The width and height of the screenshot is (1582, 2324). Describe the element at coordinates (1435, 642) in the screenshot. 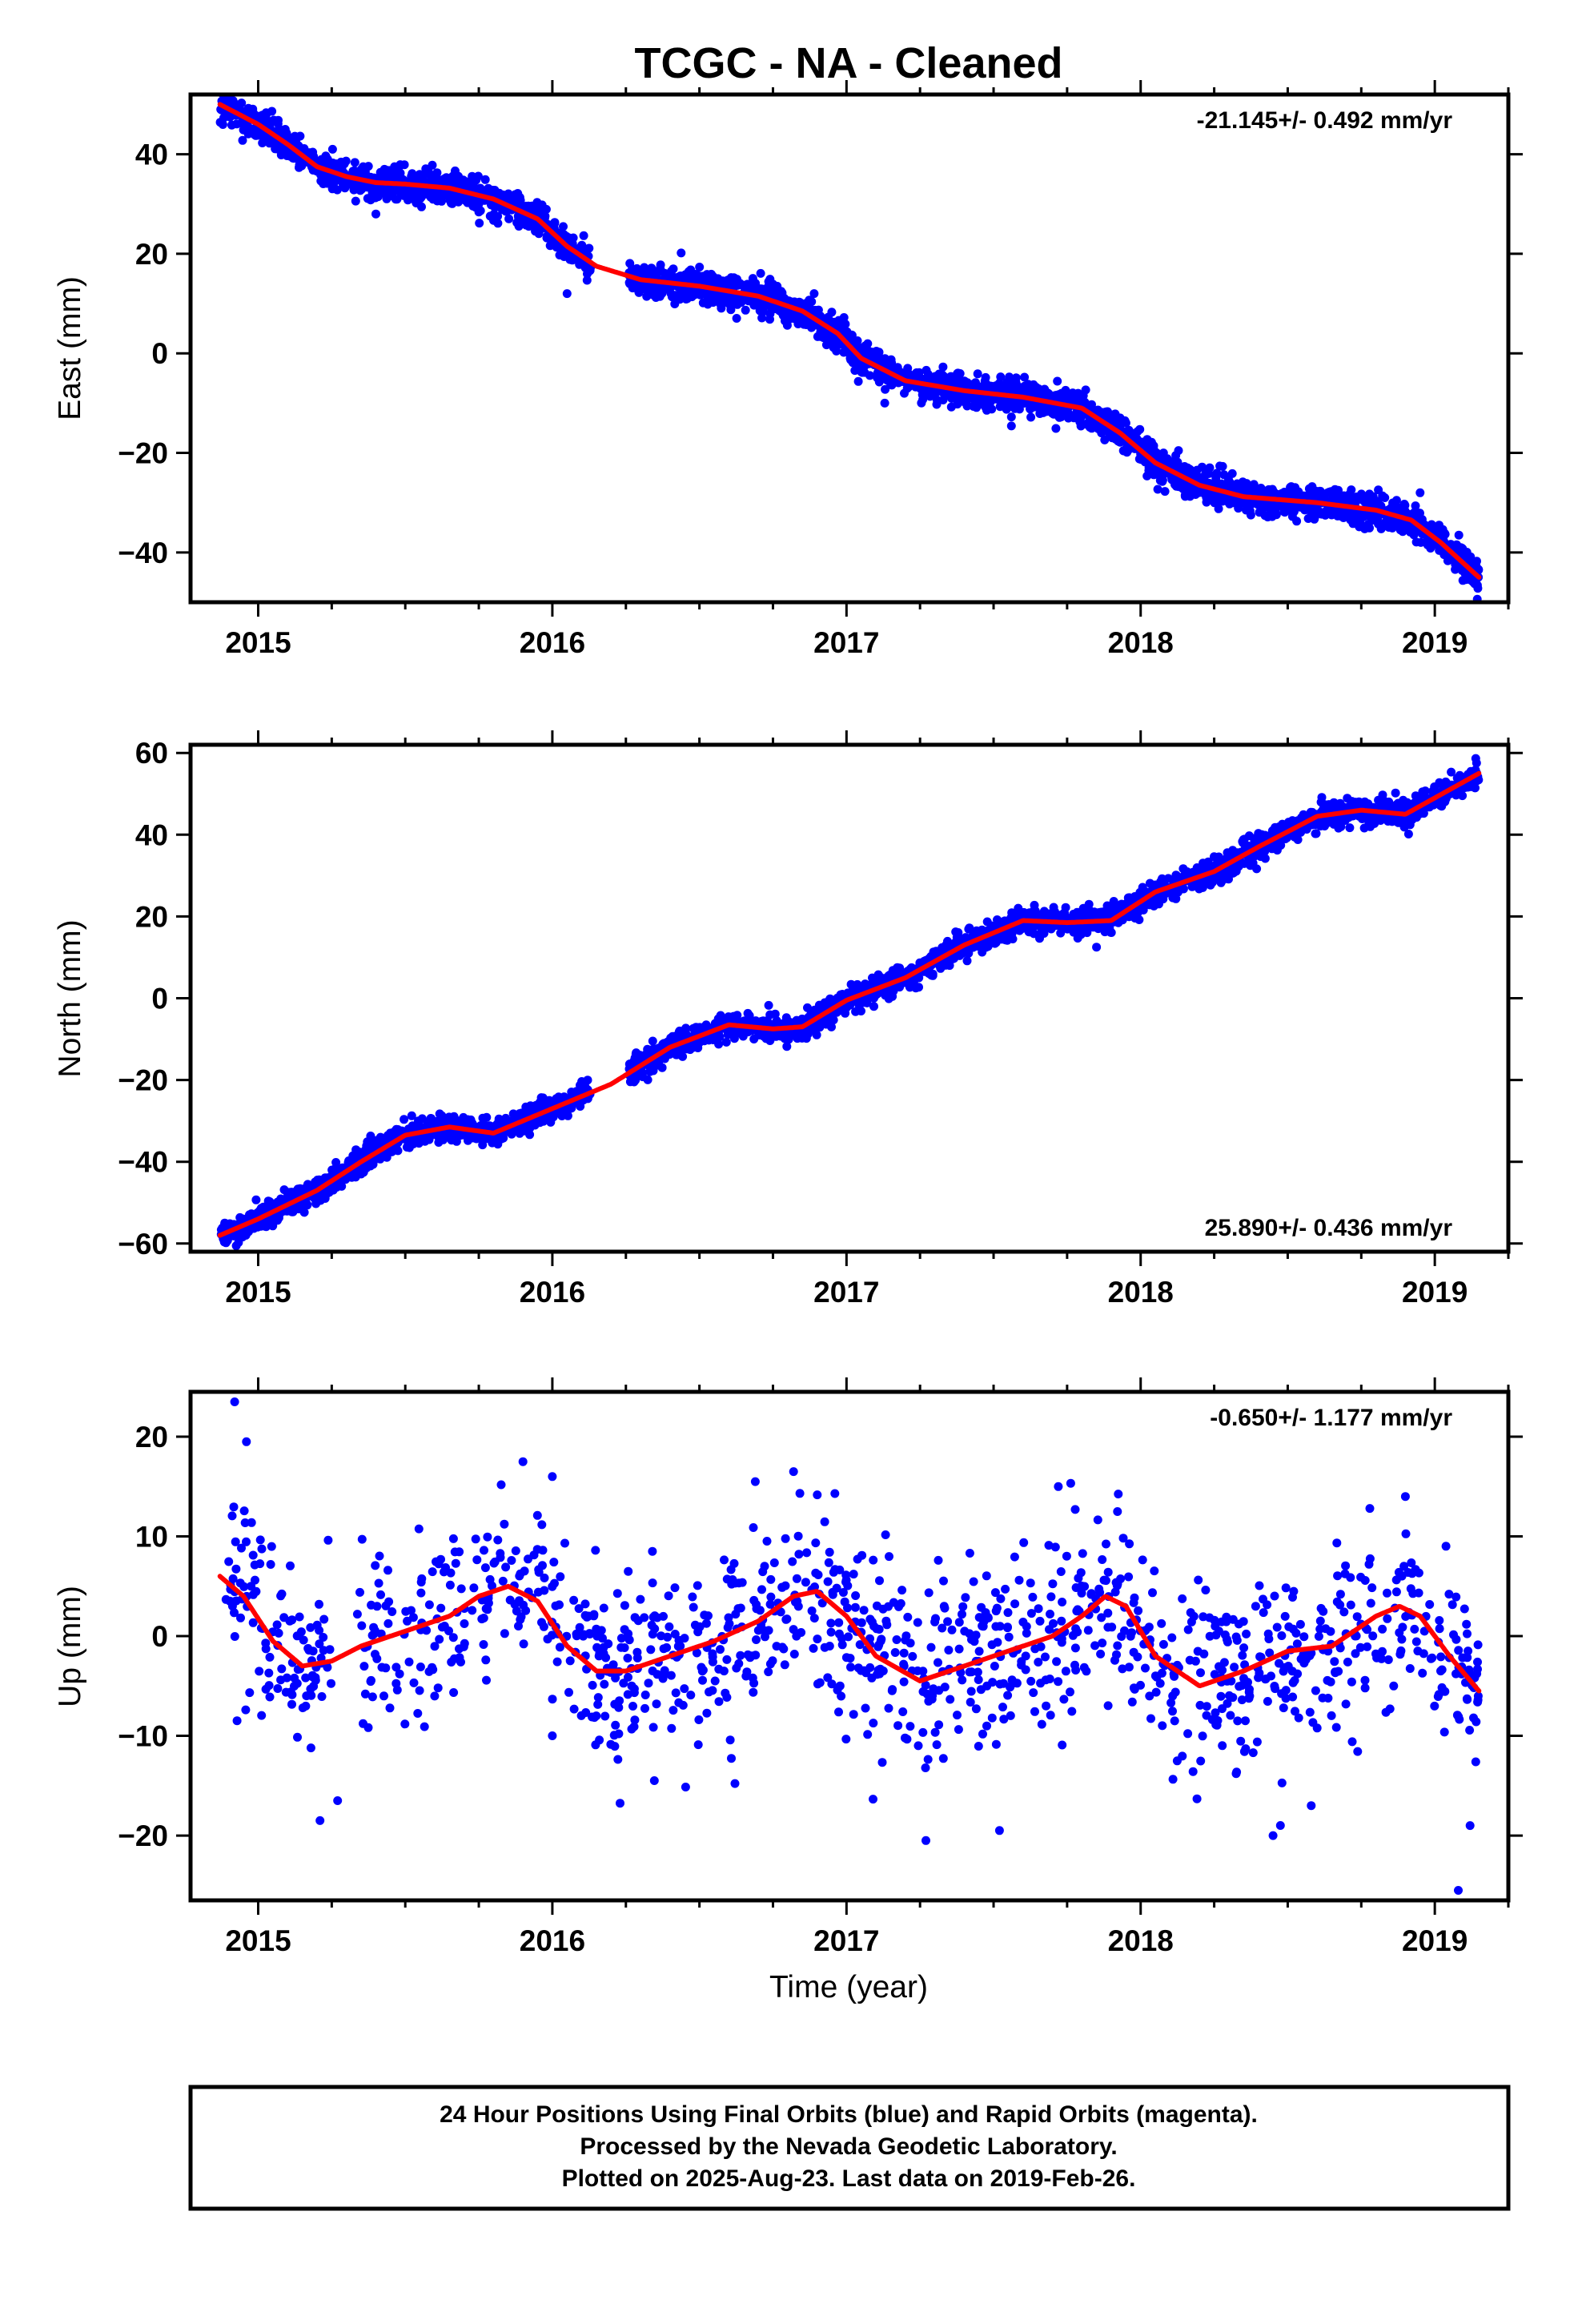

I see `x-tick-label: 2019` at that location.